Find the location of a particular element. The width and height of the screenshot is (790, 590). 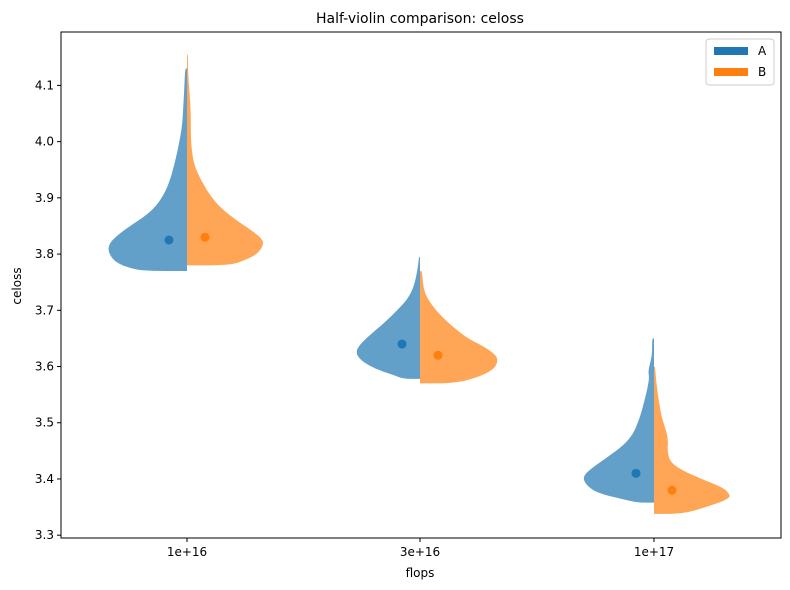

mean-marker-A-3e+16 is located at coordinates (402, 344).